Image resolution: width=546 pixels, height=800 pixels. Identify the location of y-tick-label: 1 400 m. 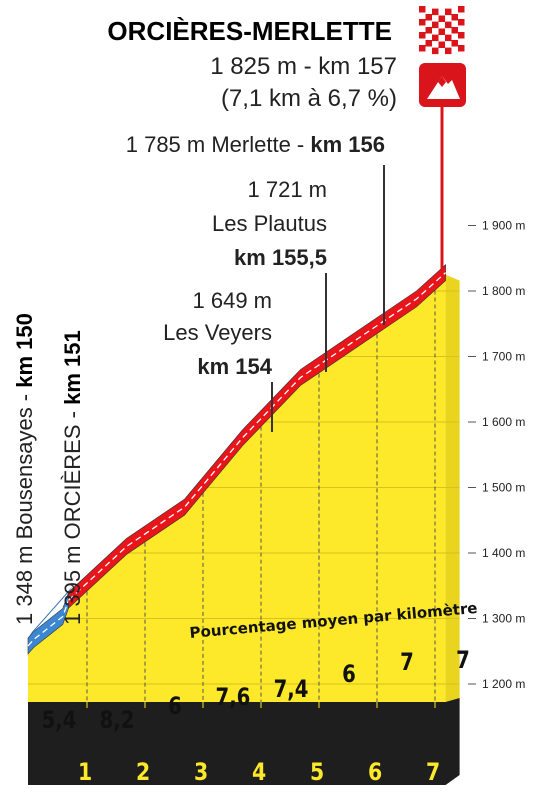
(503, 553).